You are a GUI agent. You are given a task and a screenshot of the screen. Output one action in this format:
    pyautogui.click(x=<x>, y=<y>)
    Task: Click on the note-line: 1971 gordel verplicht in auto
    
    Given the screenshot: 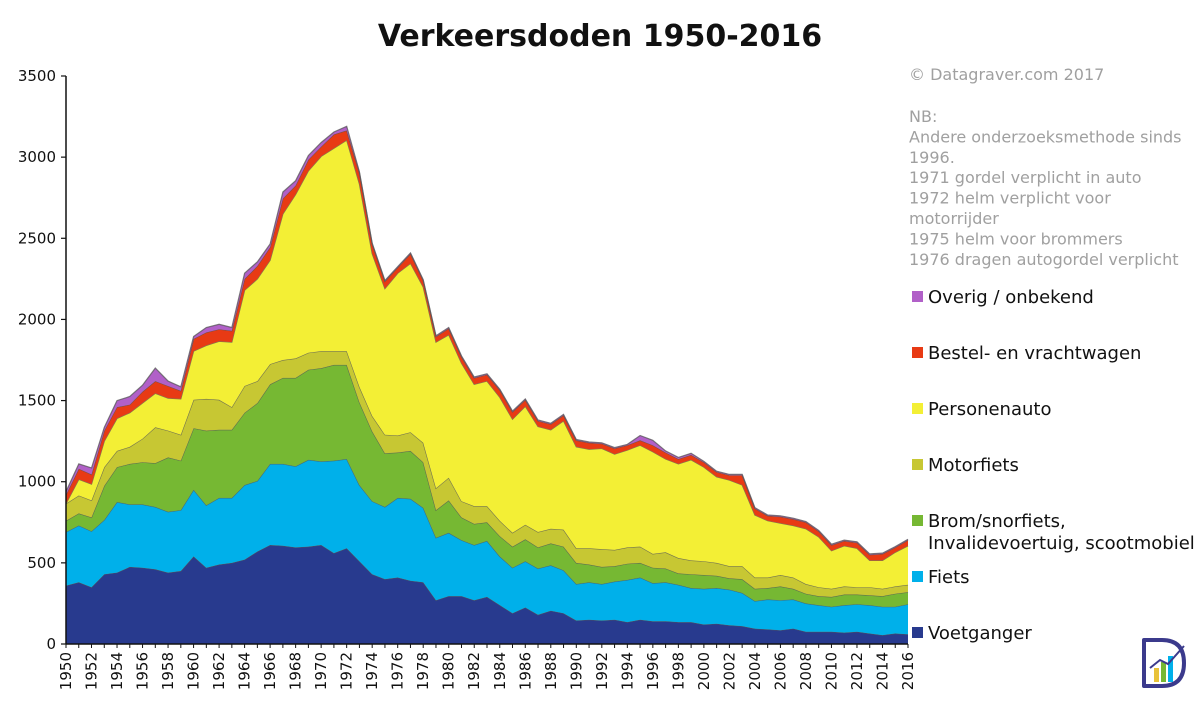 What is the action you would take?
    pyautogui.click(x=1025, y=177)
    